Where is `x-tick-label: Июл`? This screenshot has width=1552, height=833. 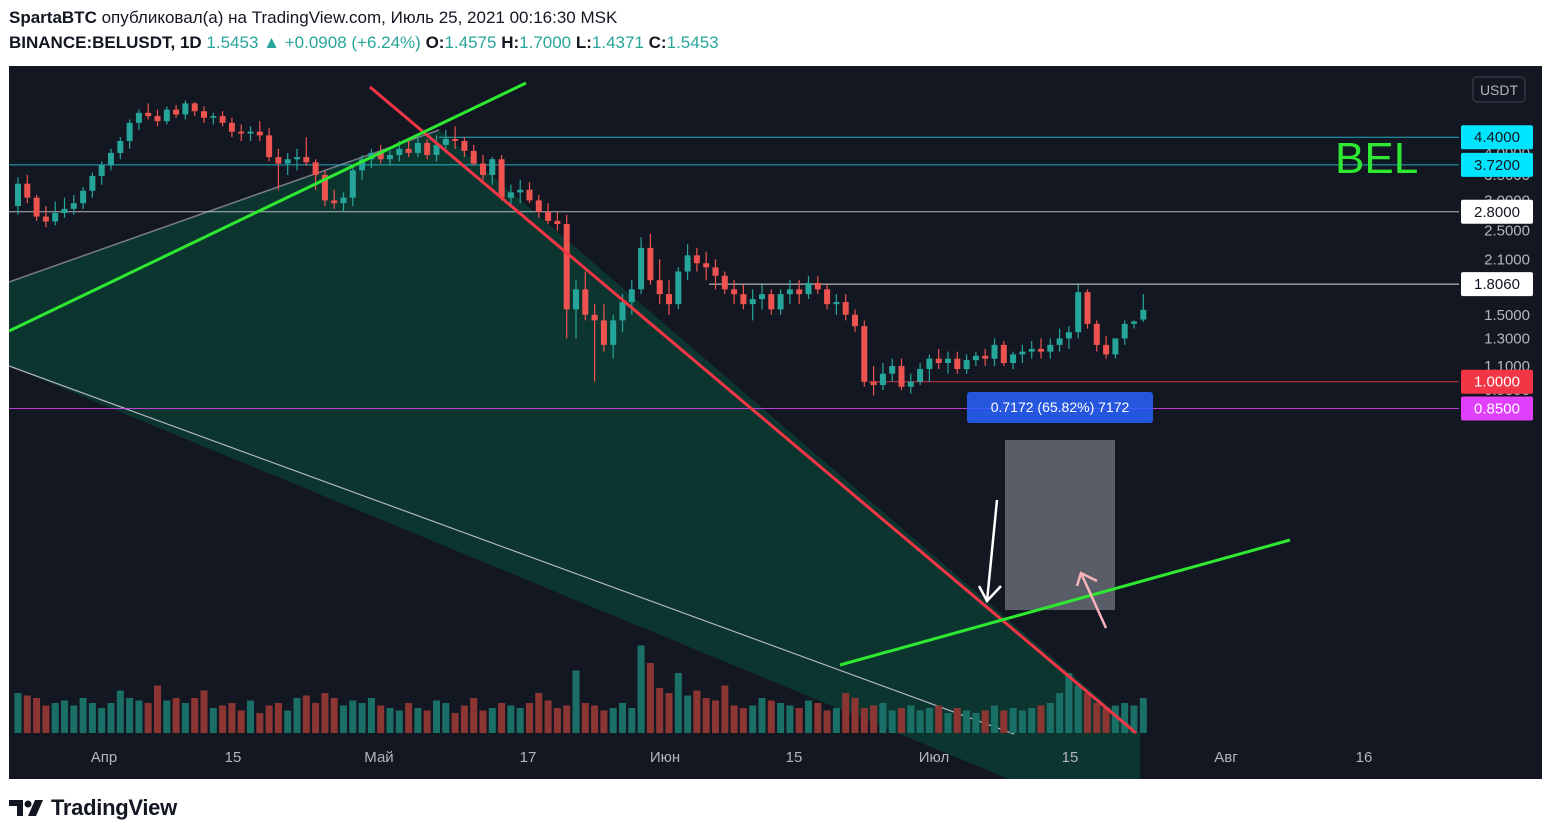
x-tick-label: Июл is located at coordinates (934, 757).